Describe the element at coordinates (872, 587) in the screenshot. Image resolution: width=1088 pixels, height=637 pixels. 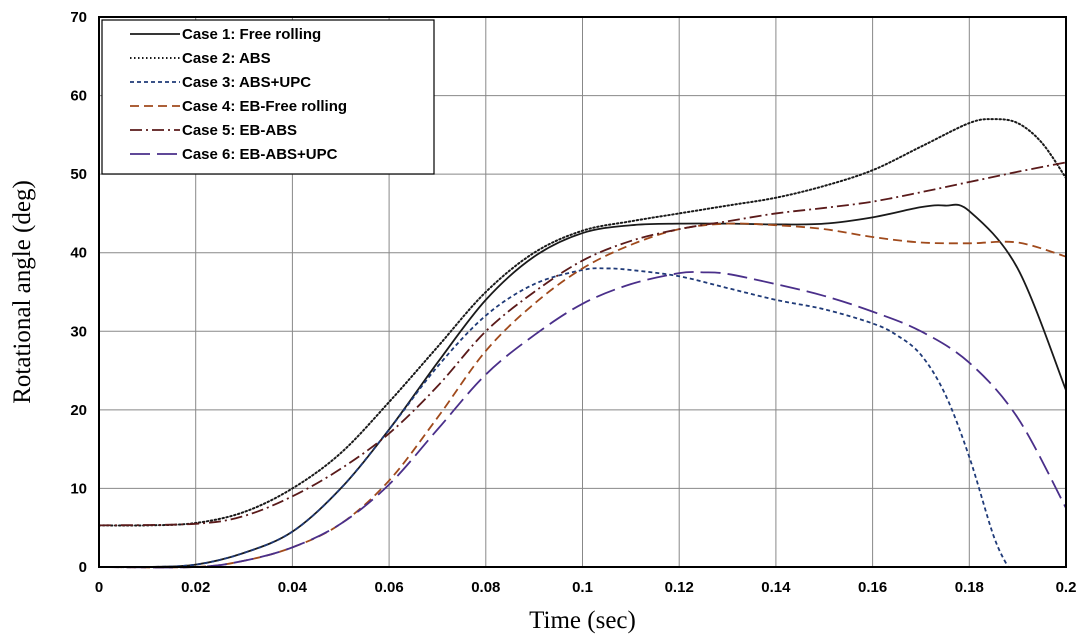
I see `x-tick-label: 0.16` at that location.